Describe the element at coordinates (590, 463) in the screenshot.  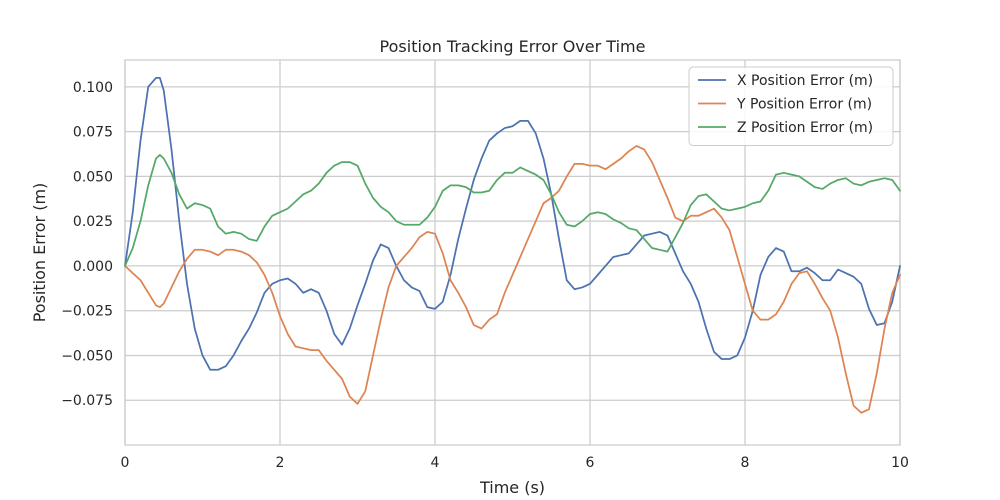
I see `x-tick-label: 6` at that location.